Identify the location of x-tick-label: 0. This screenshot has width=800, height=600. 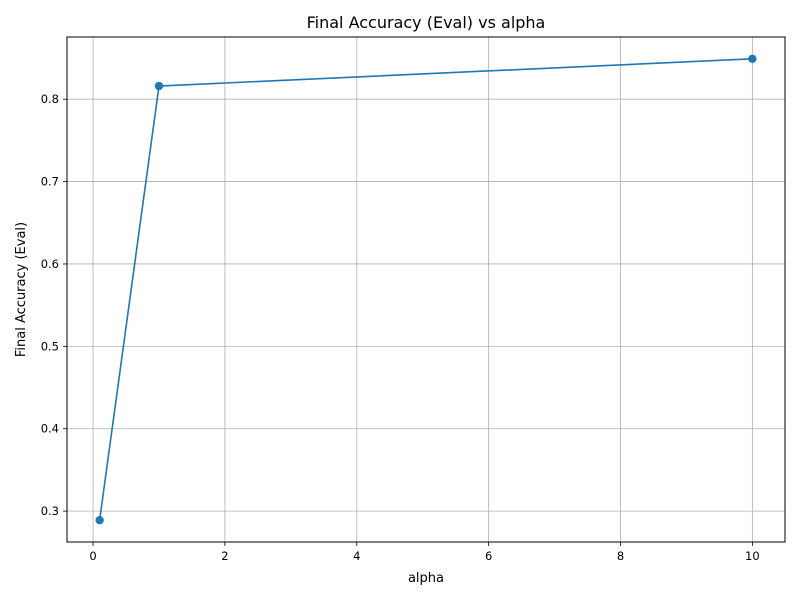
(92, 556).